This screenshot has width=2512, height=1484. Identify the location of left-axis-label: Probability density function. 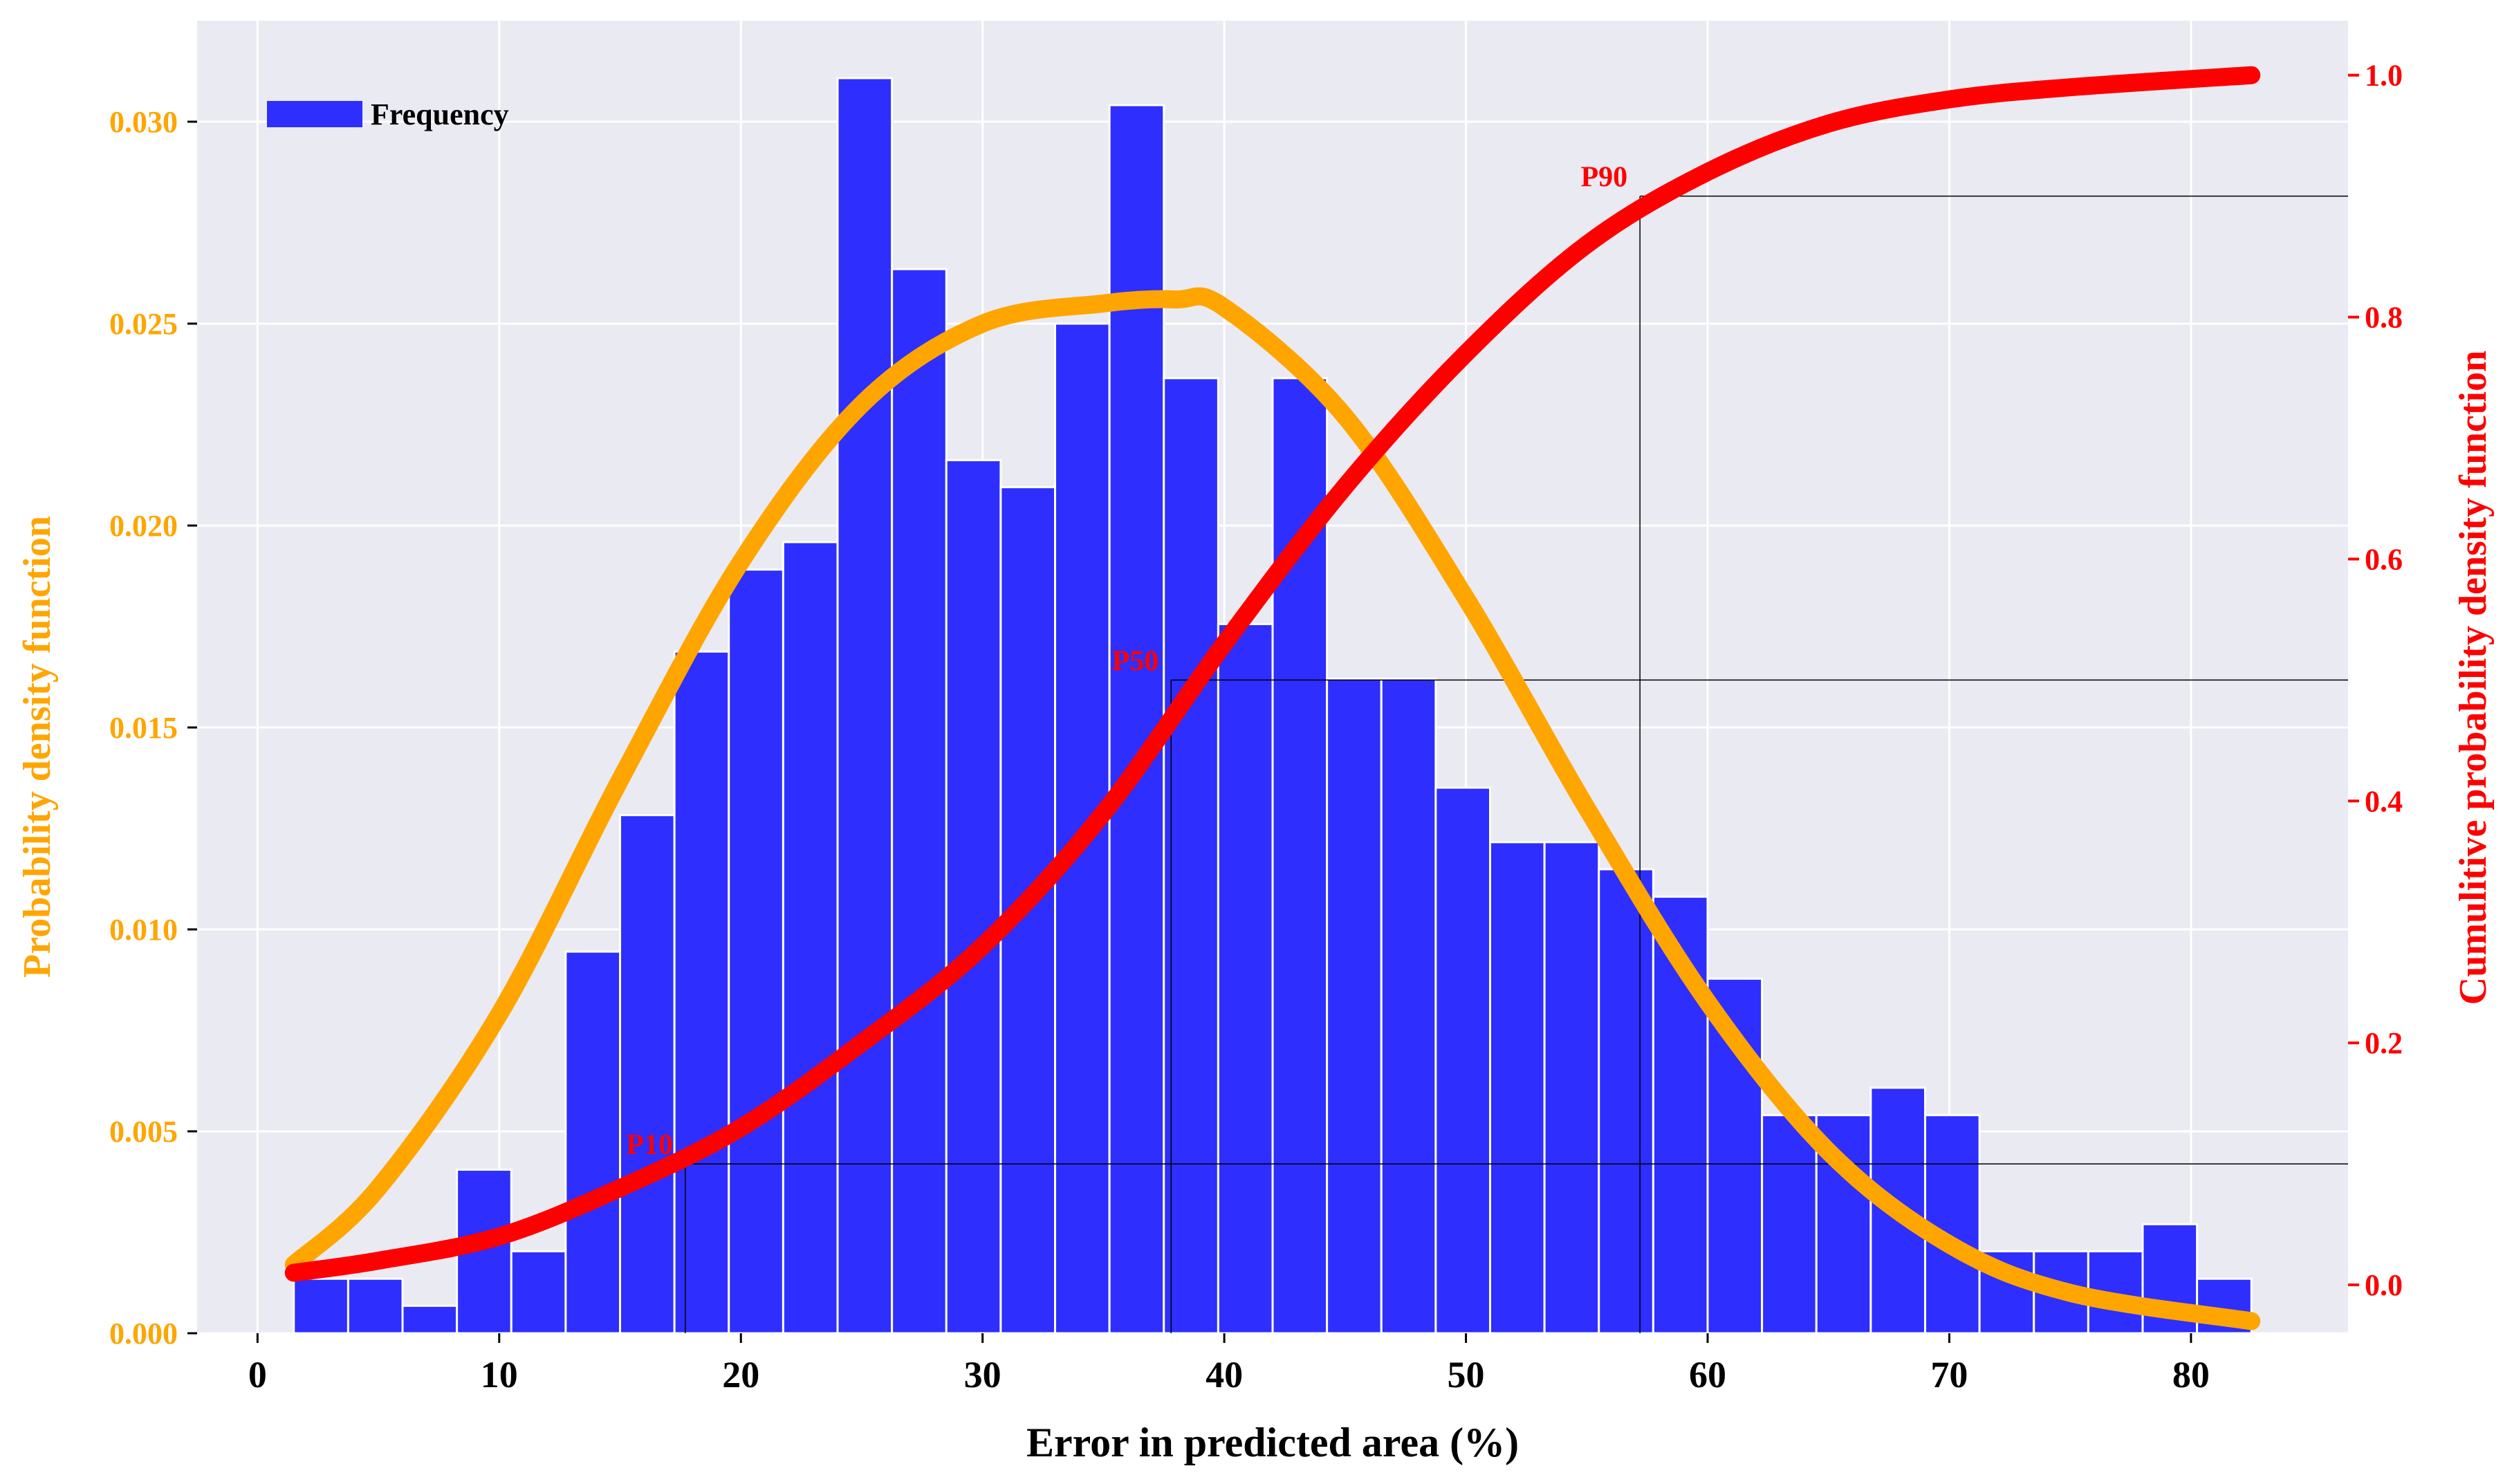
(37, 747).